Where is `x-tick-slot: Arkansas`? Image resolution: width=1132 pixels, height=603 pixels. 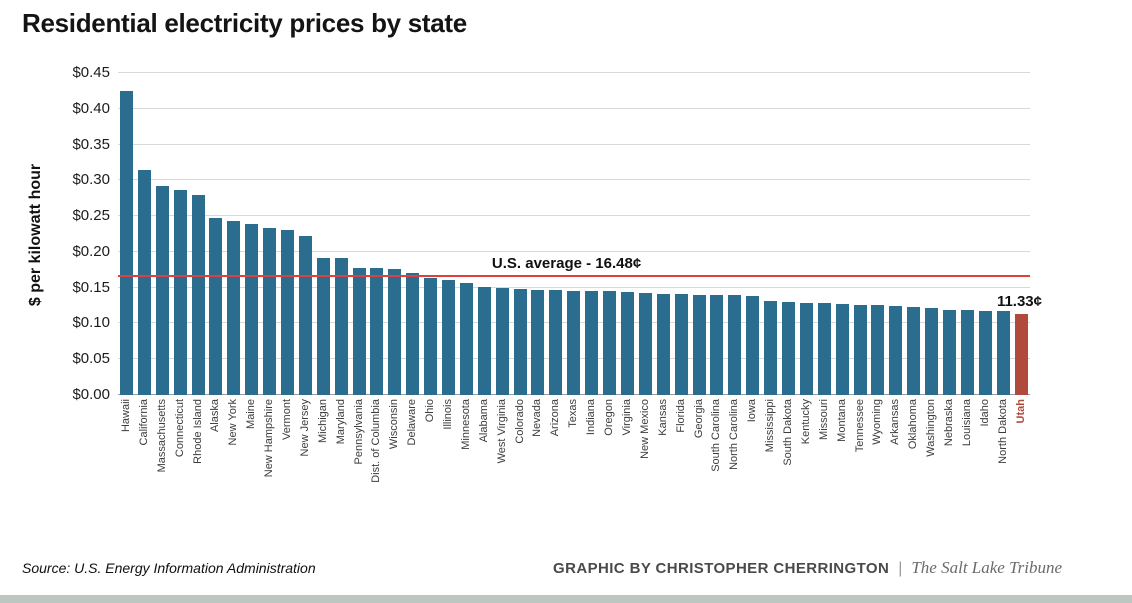
x-tick-slot: Arkansas is located at coordinates (895, 476).